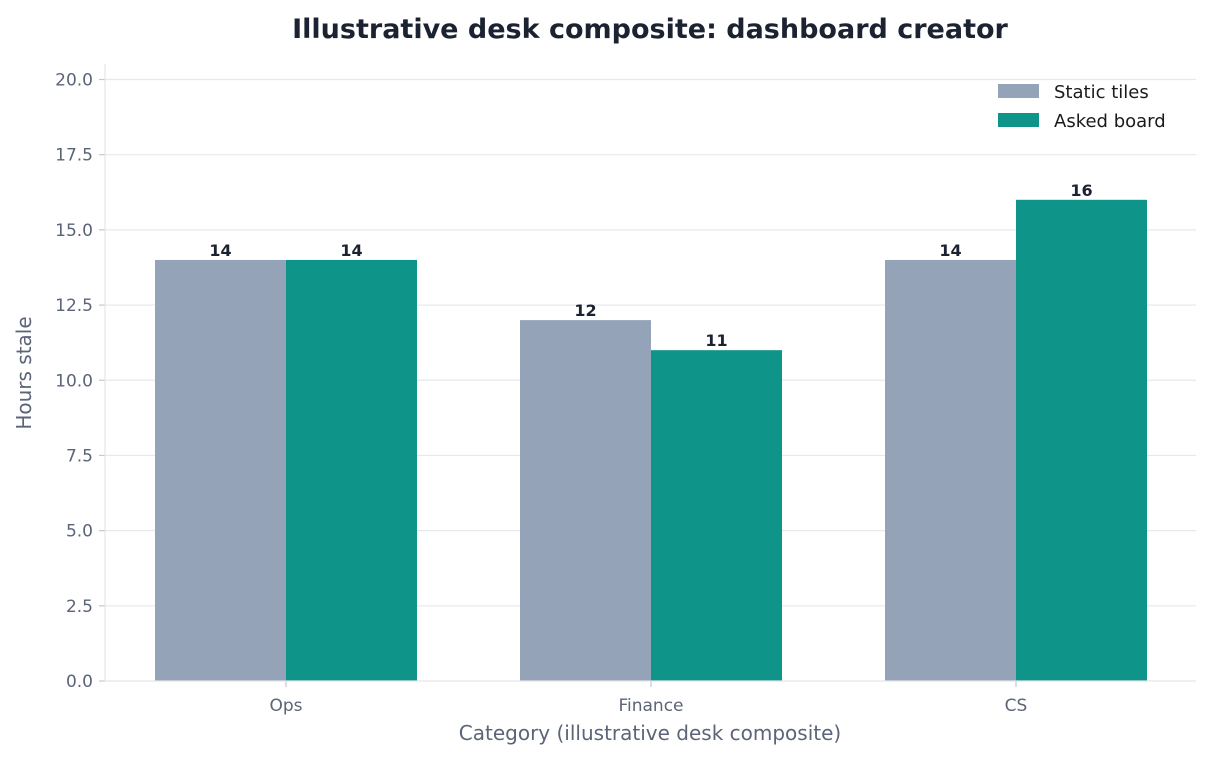 This screenshot has width=1212, height=764. Describe the element at coordinates (74, 381) in the screenshot. I see `y-tick-label: 10.0` at that location.